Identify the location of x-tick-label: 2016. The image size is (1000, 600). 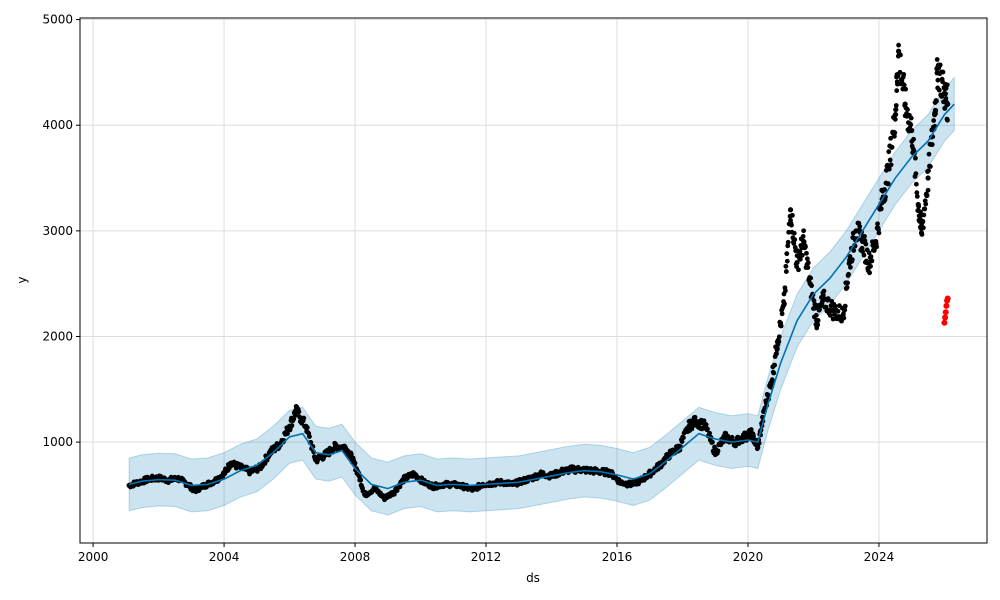
(617, 557).